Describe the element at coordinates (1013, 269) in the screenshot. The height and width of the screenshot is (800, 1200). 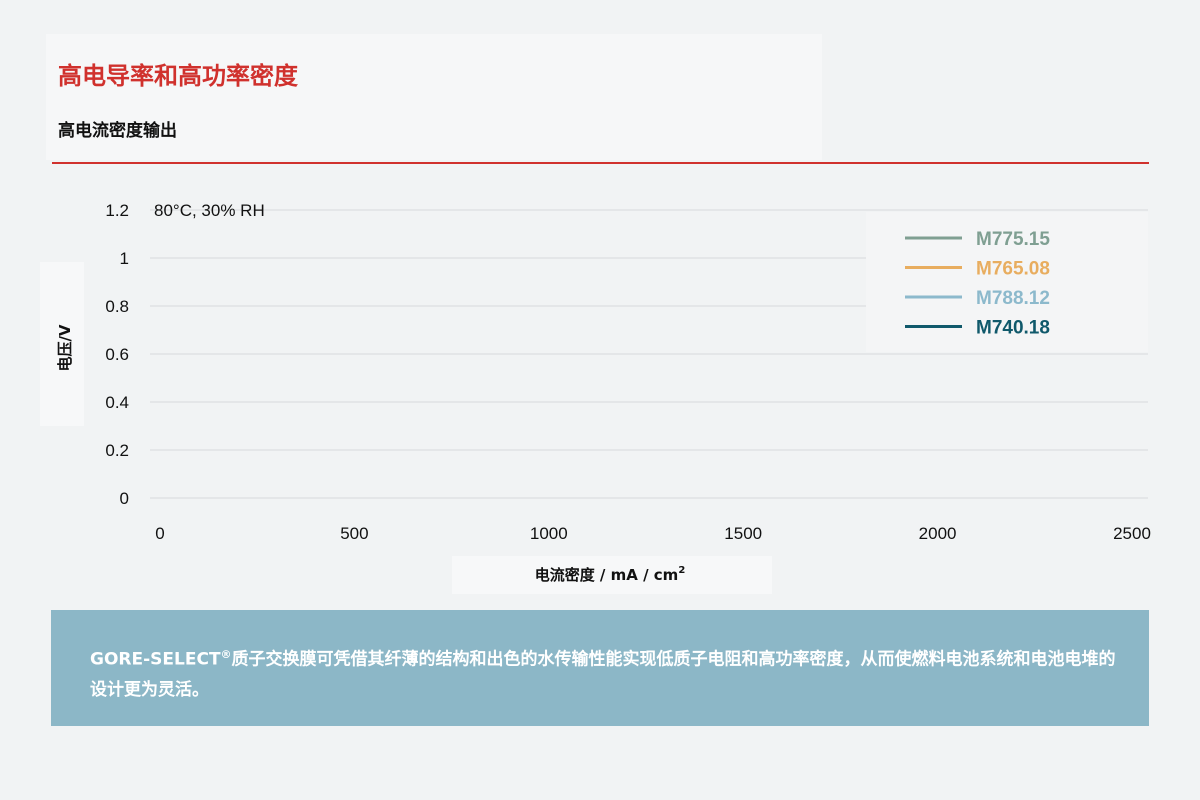
I see `legend-label: M765.08` at that location.